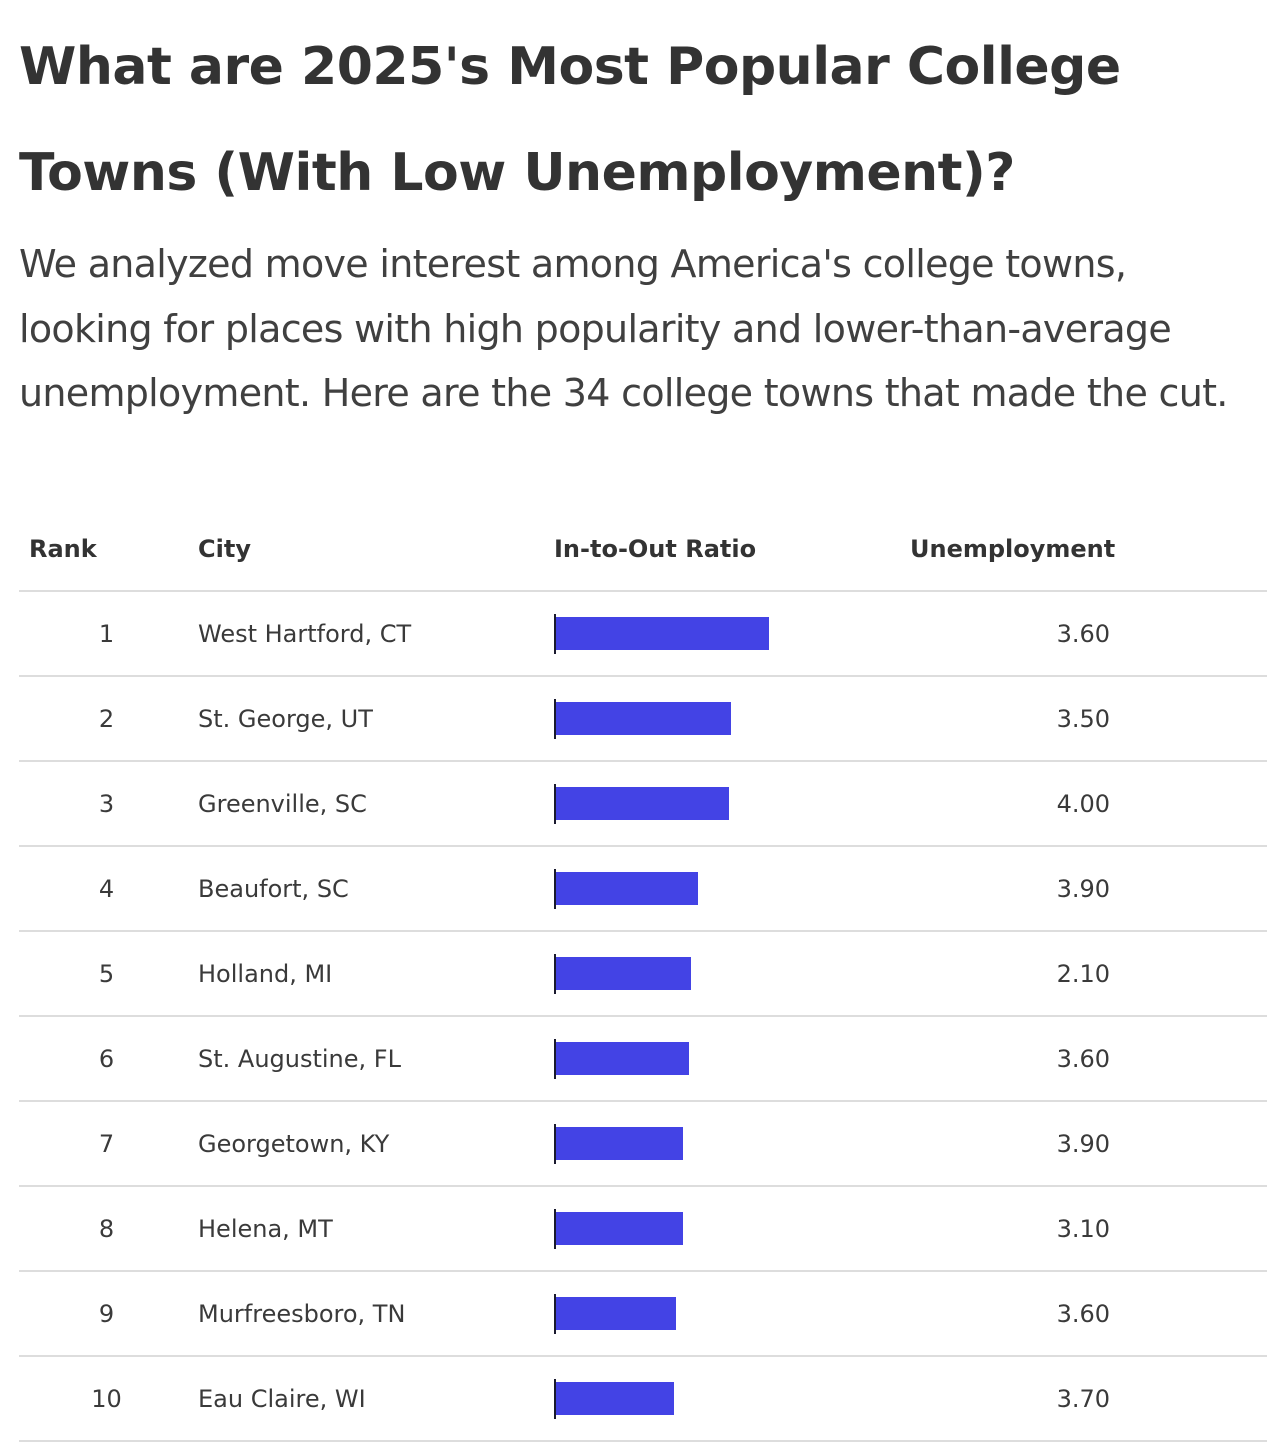 This screenshot has height=1452, width=1280. I want to click on table-row: 5 Holland, MI 2.10, so click(643, 974).